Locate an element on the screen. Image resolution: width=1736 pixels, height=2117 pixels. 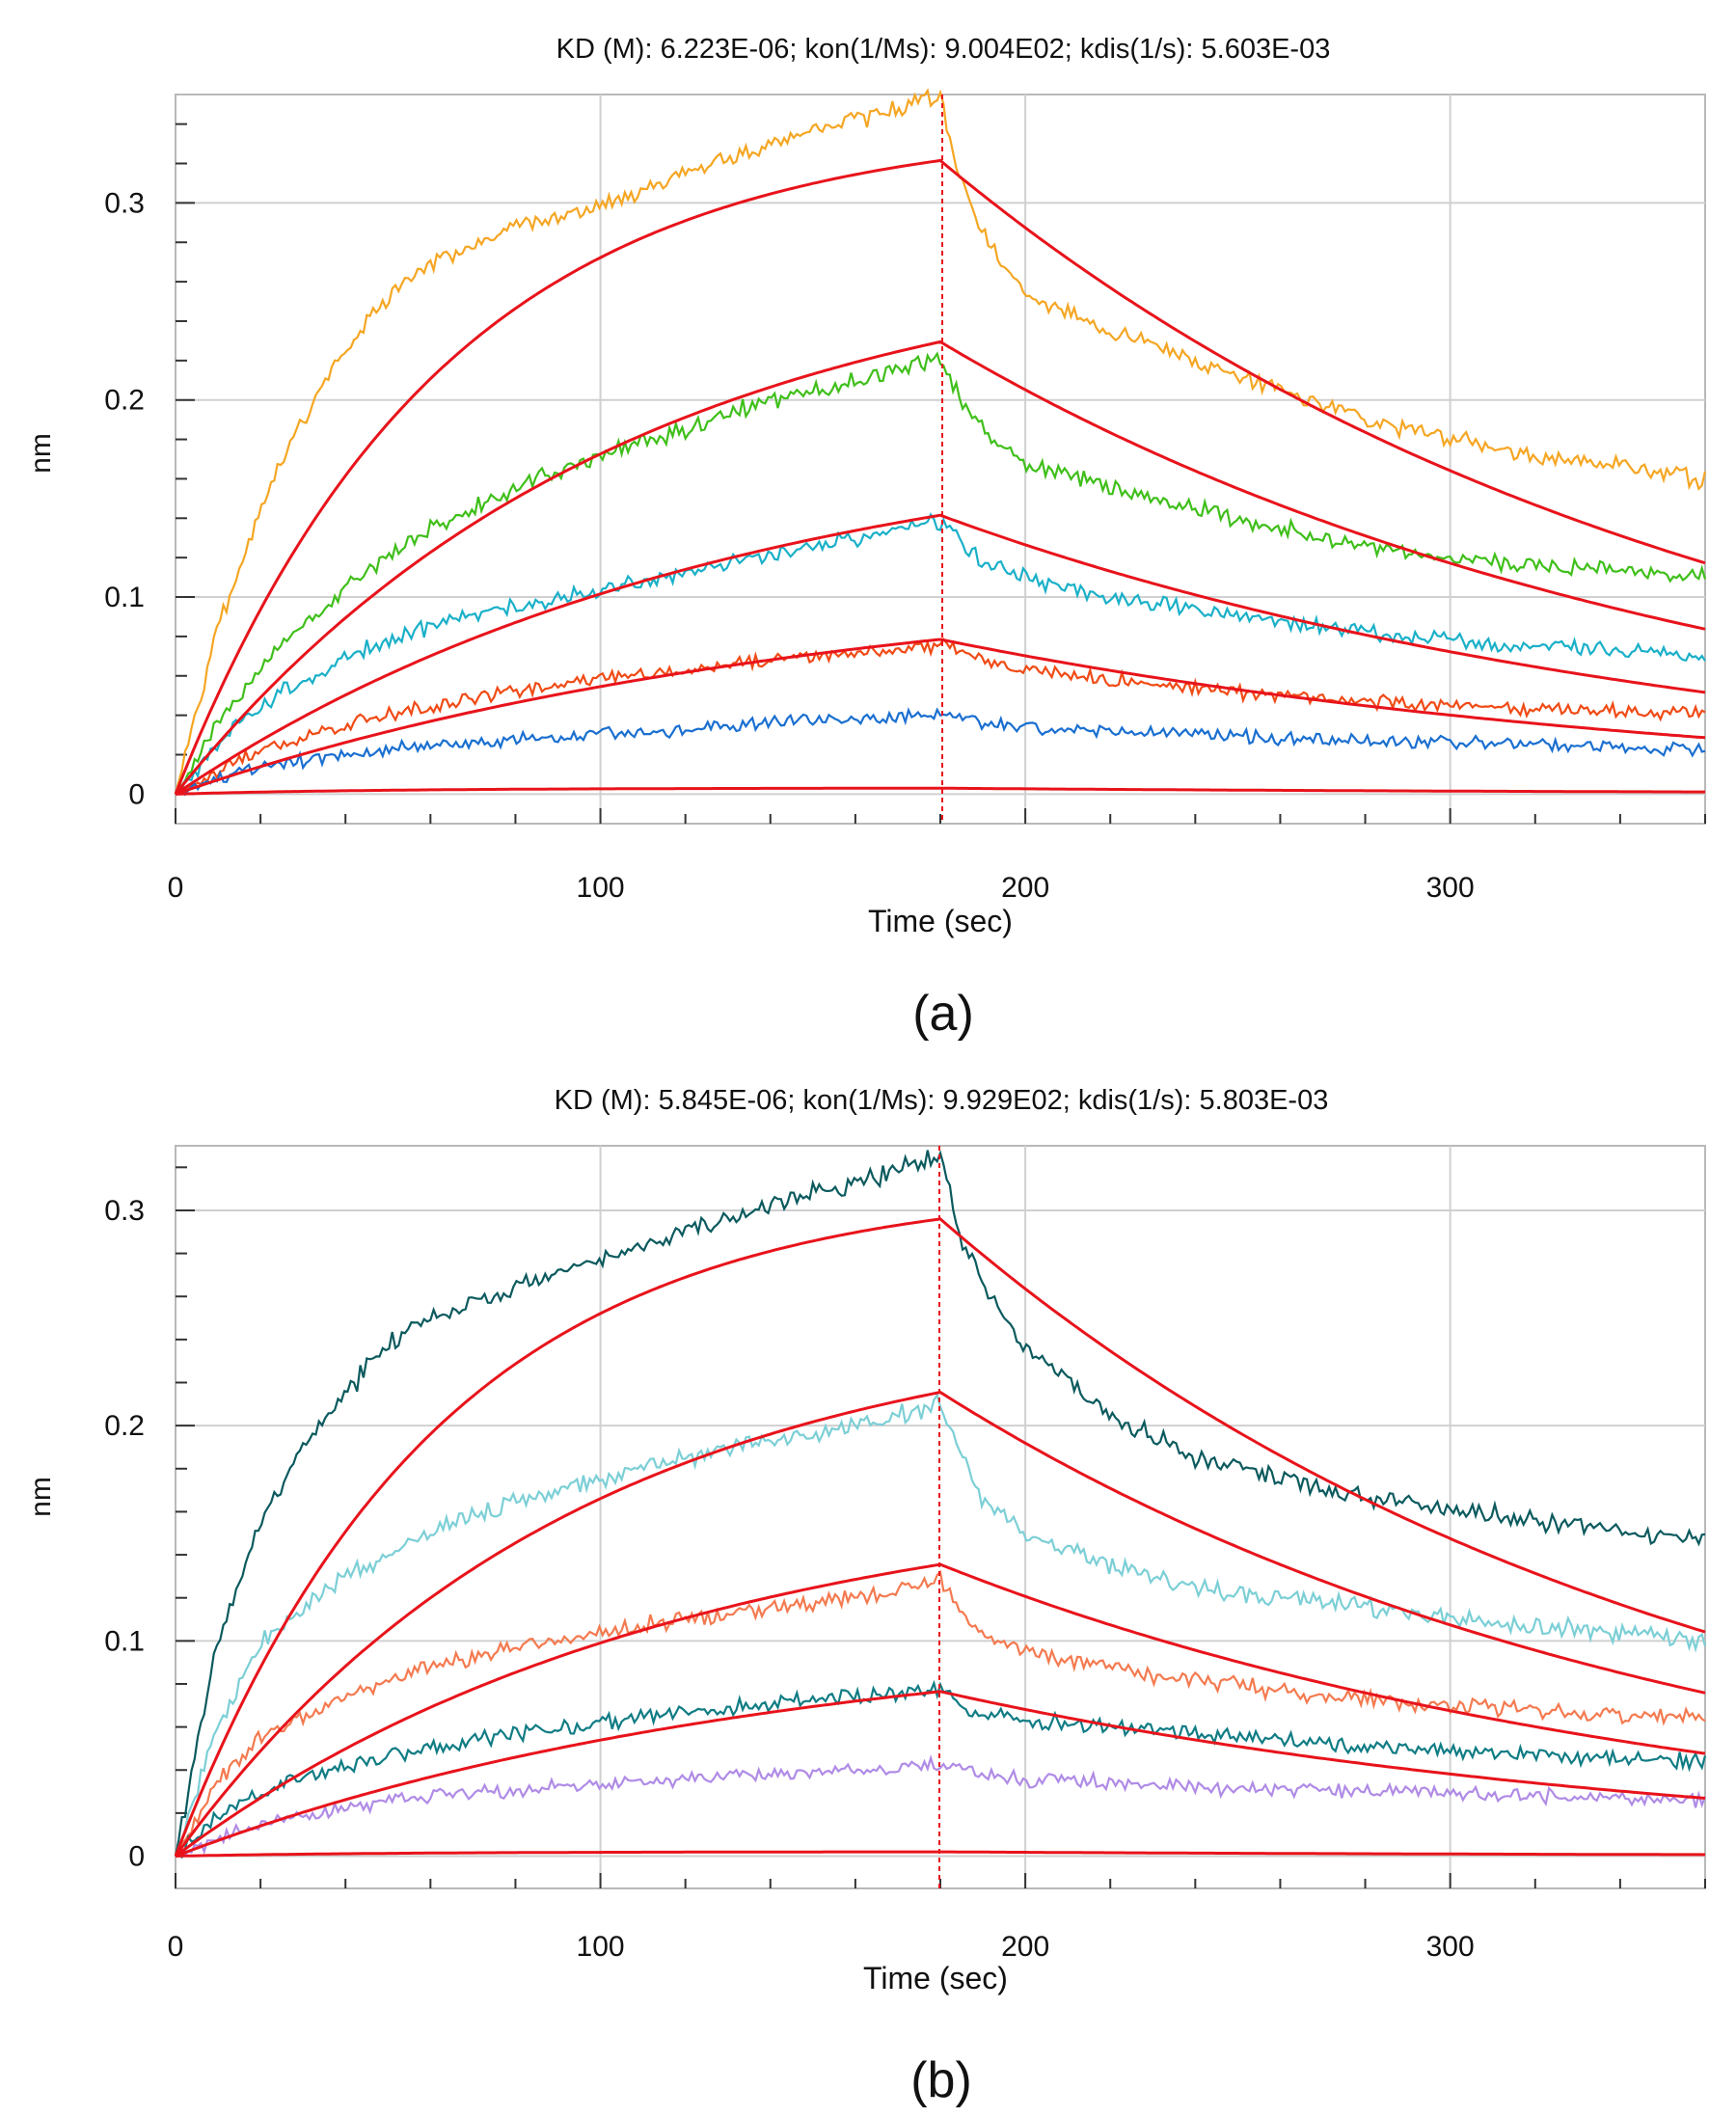
panel-b-x-tick-labels: 0 100 200 300 is located at coordinates (821, 1947).